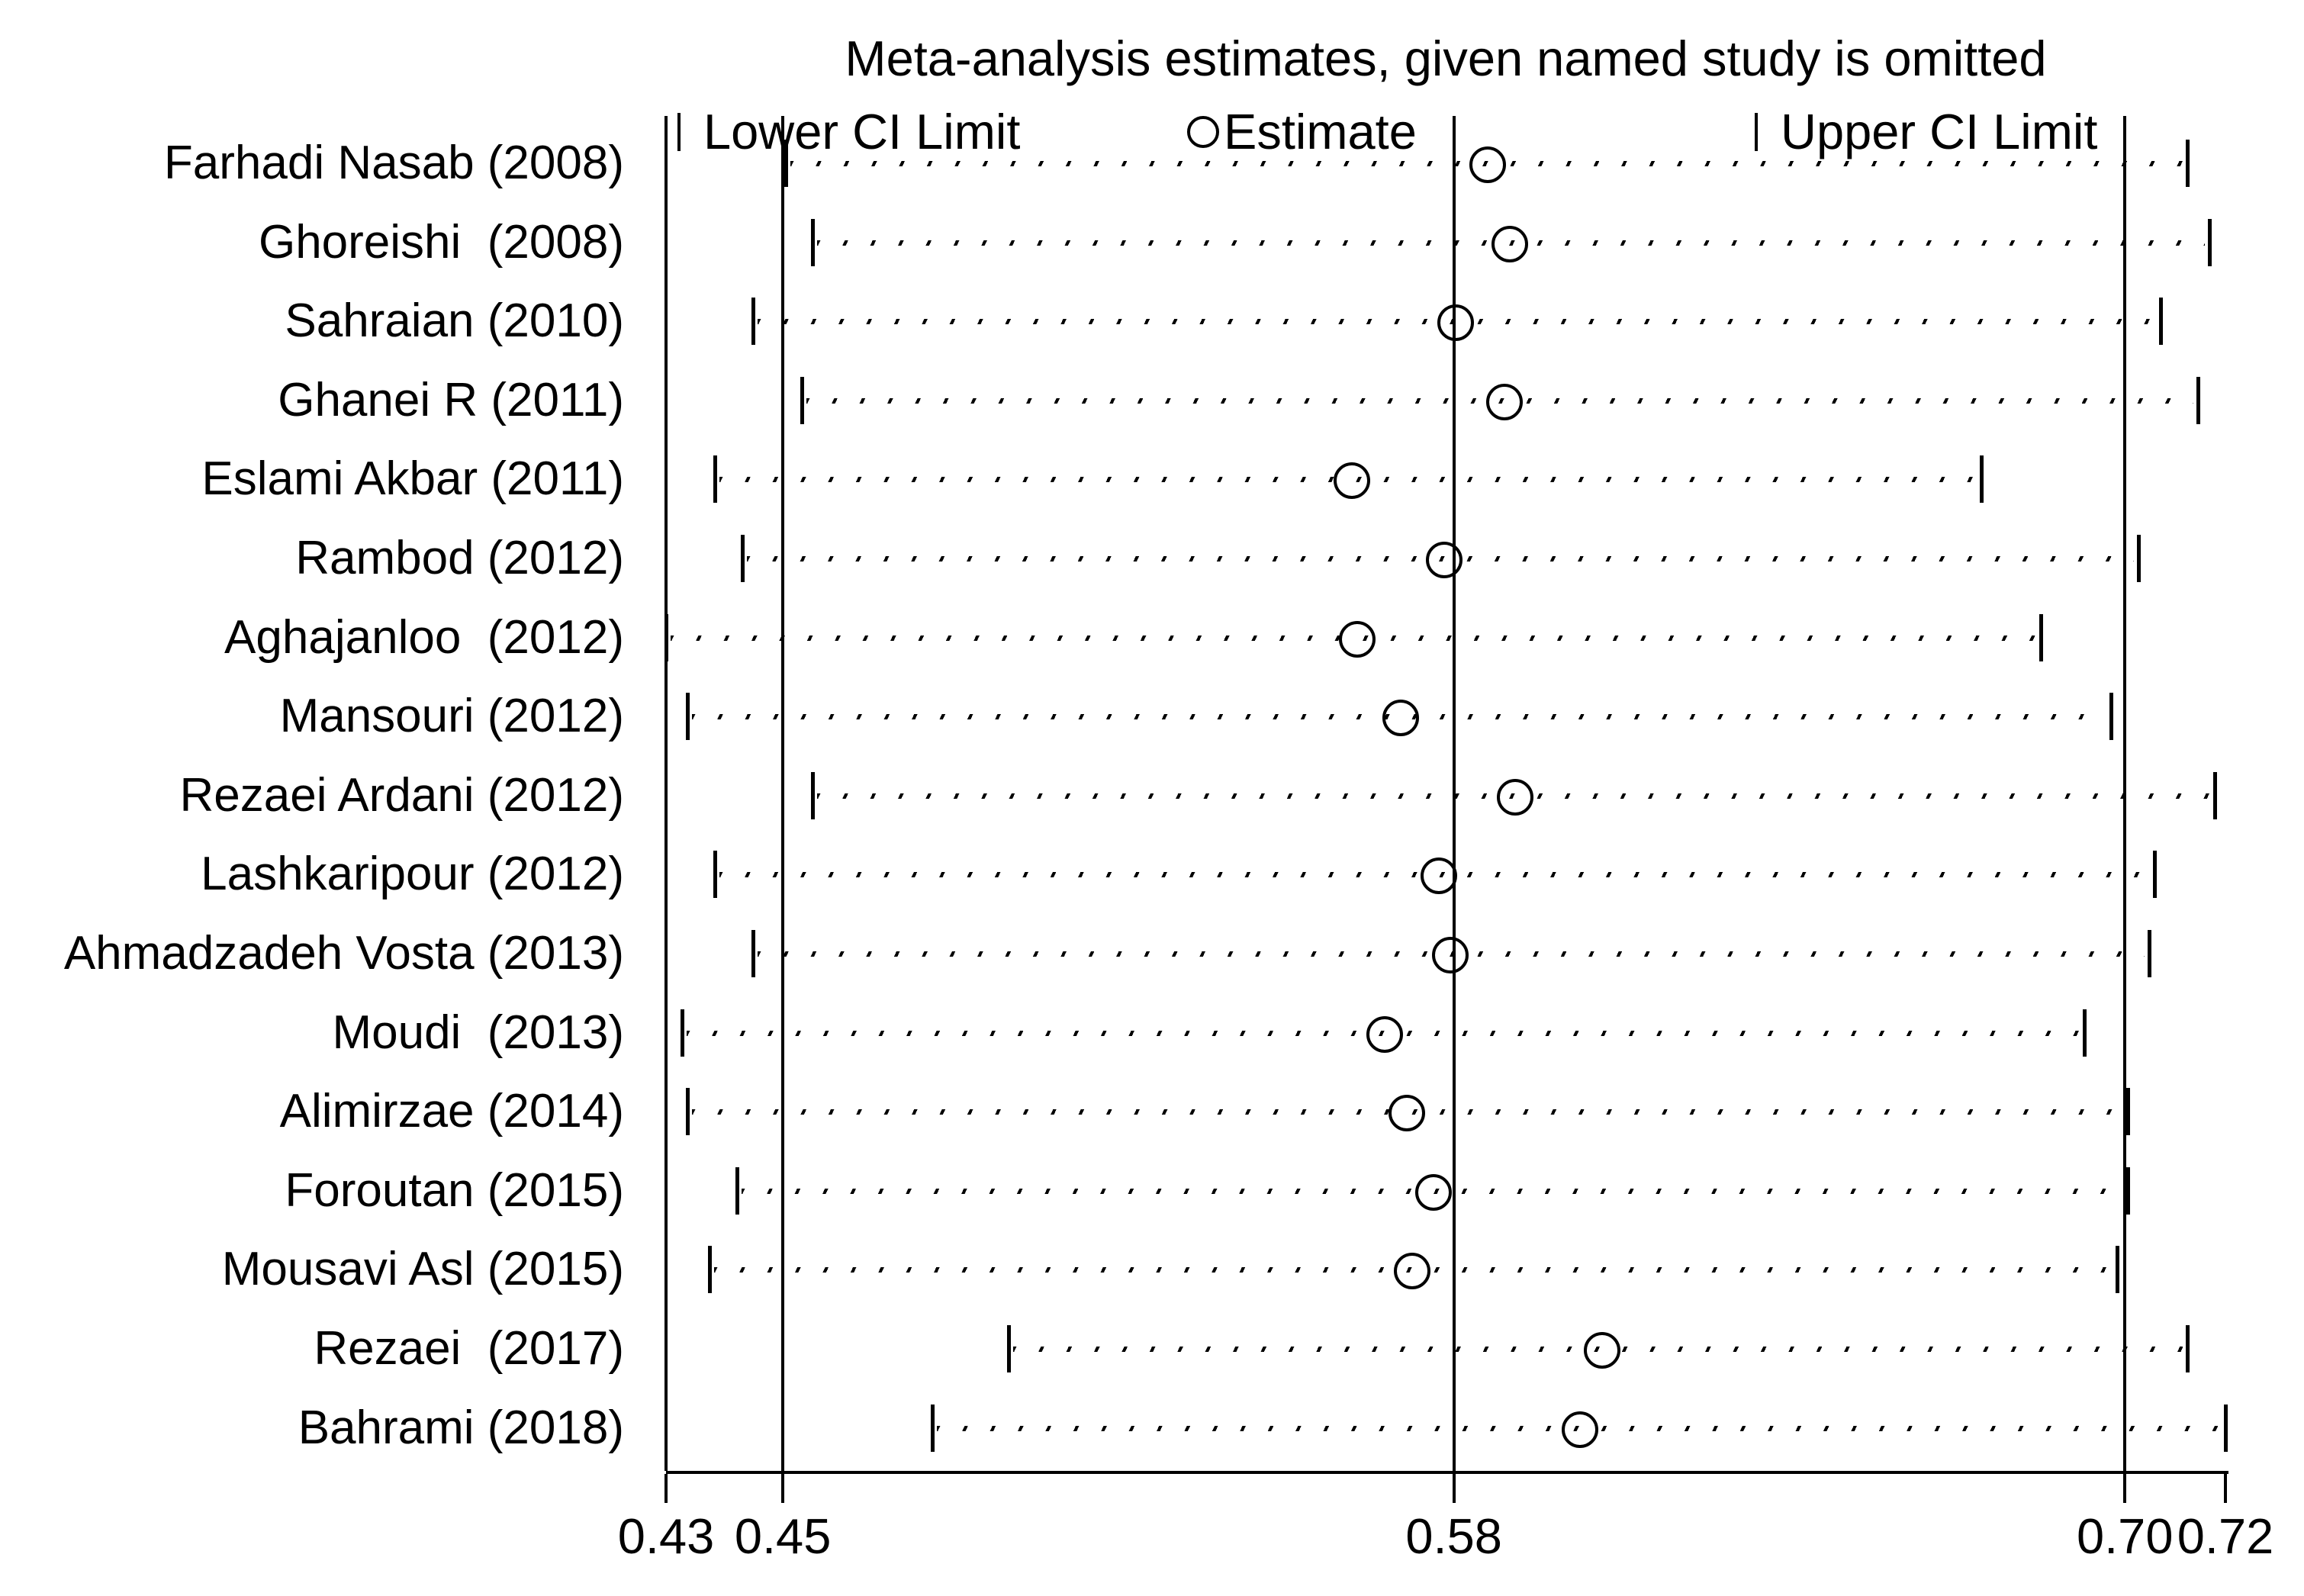 Image resolution: width=2304 pixels, height=1596 pixels. What do you see at coordinates (343, 953) in the screenshot?
I see `study-label: Ahmadzadeh Vosta (2013)` at bounding box center [343, 953].